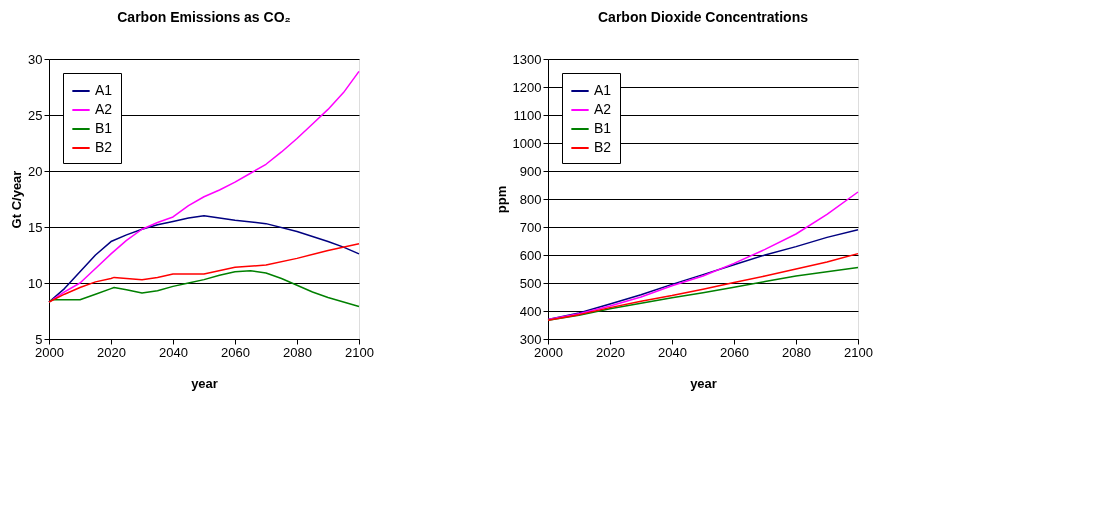  What do you see at coordinates (527, 143) in the screenshot?
I see `y-tick-label: 1000` at bounding box center [527, 143].